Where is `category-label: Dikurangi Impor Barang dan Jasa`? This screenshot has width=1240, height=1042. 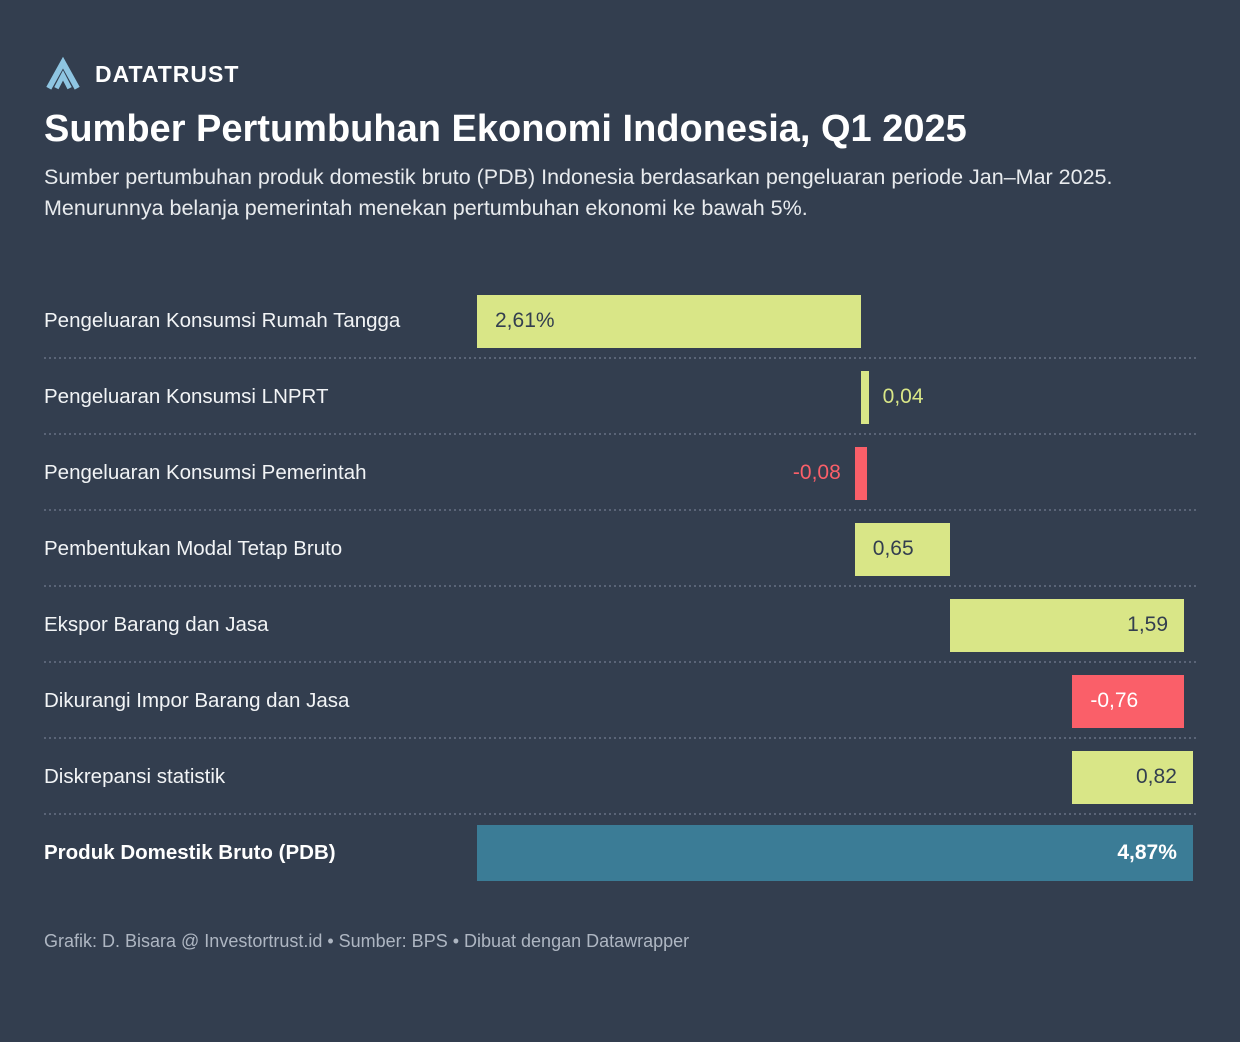 category-label: Dikurangi Impor Barang dan Jasa is located at coordinates (197, 700).